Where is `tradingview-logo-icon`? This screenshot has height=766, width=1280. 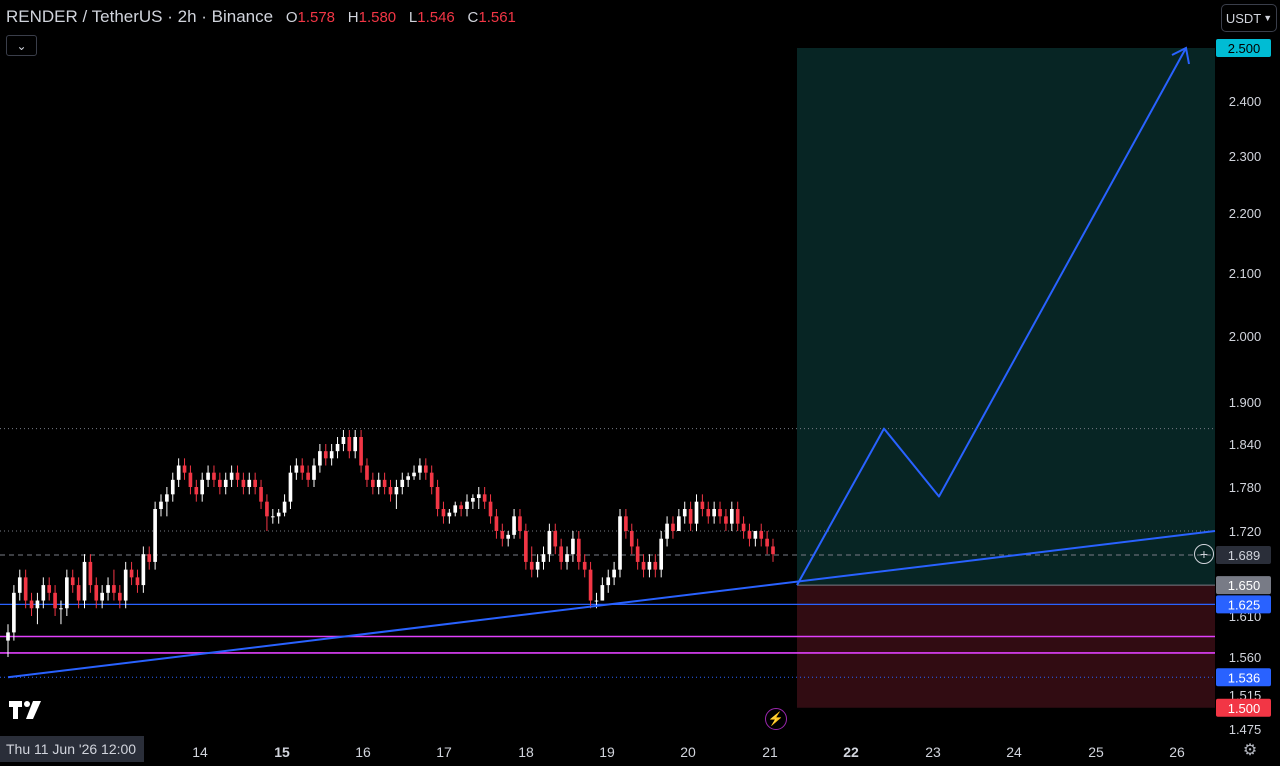 tradingview-logo-icon is located at coordinates (25, 710).